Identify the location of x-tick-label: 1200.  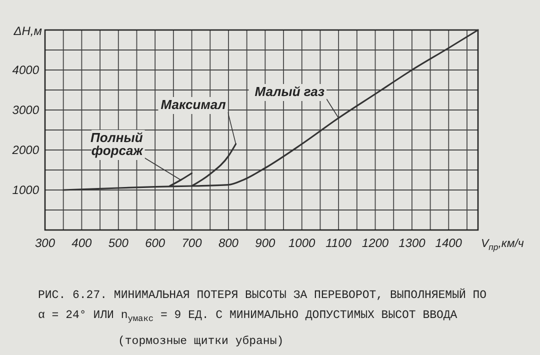
(375, 243).